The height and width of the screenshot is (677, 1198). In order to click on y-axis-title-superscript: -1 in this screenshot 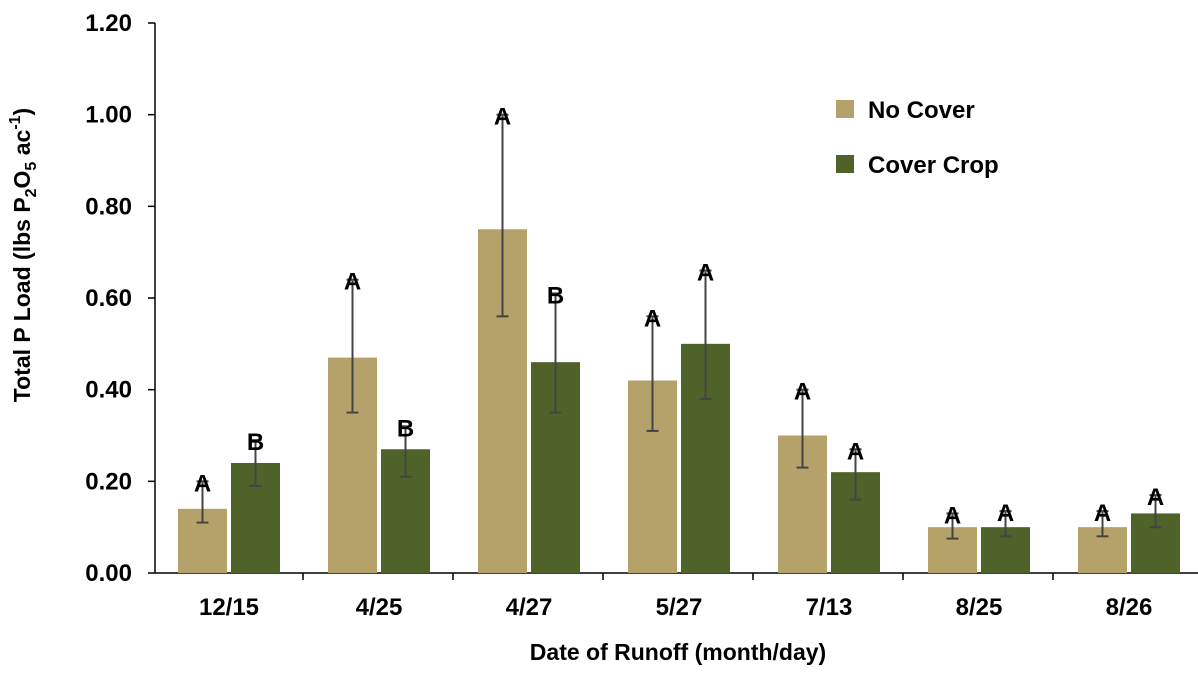, I will do `click(15, 122)`.